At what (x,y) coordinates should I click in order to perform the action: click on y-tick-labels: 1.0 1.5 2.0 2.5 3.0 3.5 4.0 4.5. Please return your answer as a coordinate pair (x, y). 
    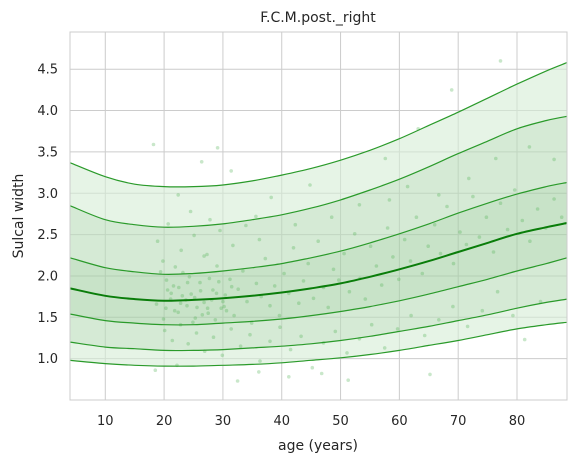
    Looking at the image, I should click on (47, 215).